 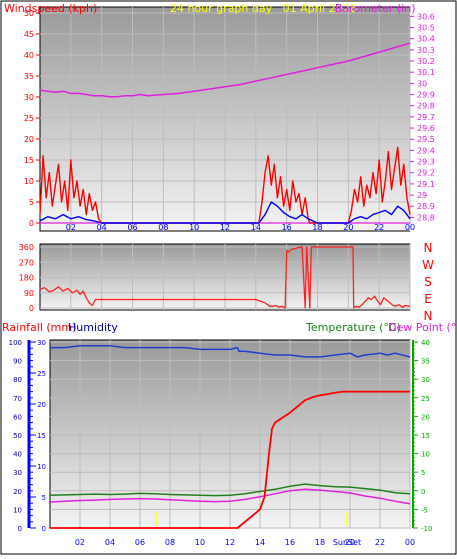 I want to click on barometer-tick-label: 29.9, so click(x=426, y=95).